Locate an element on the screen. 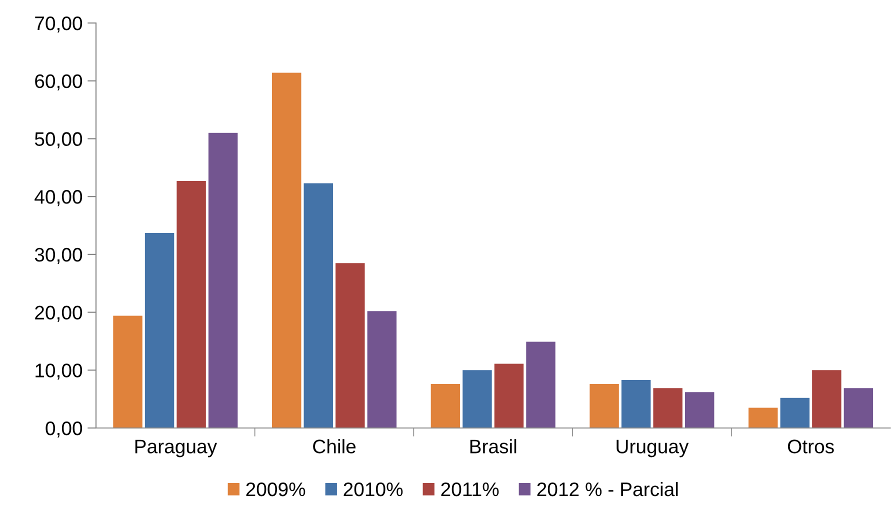  y-tick-label: 10,00 is located at coordinates (59, 372).